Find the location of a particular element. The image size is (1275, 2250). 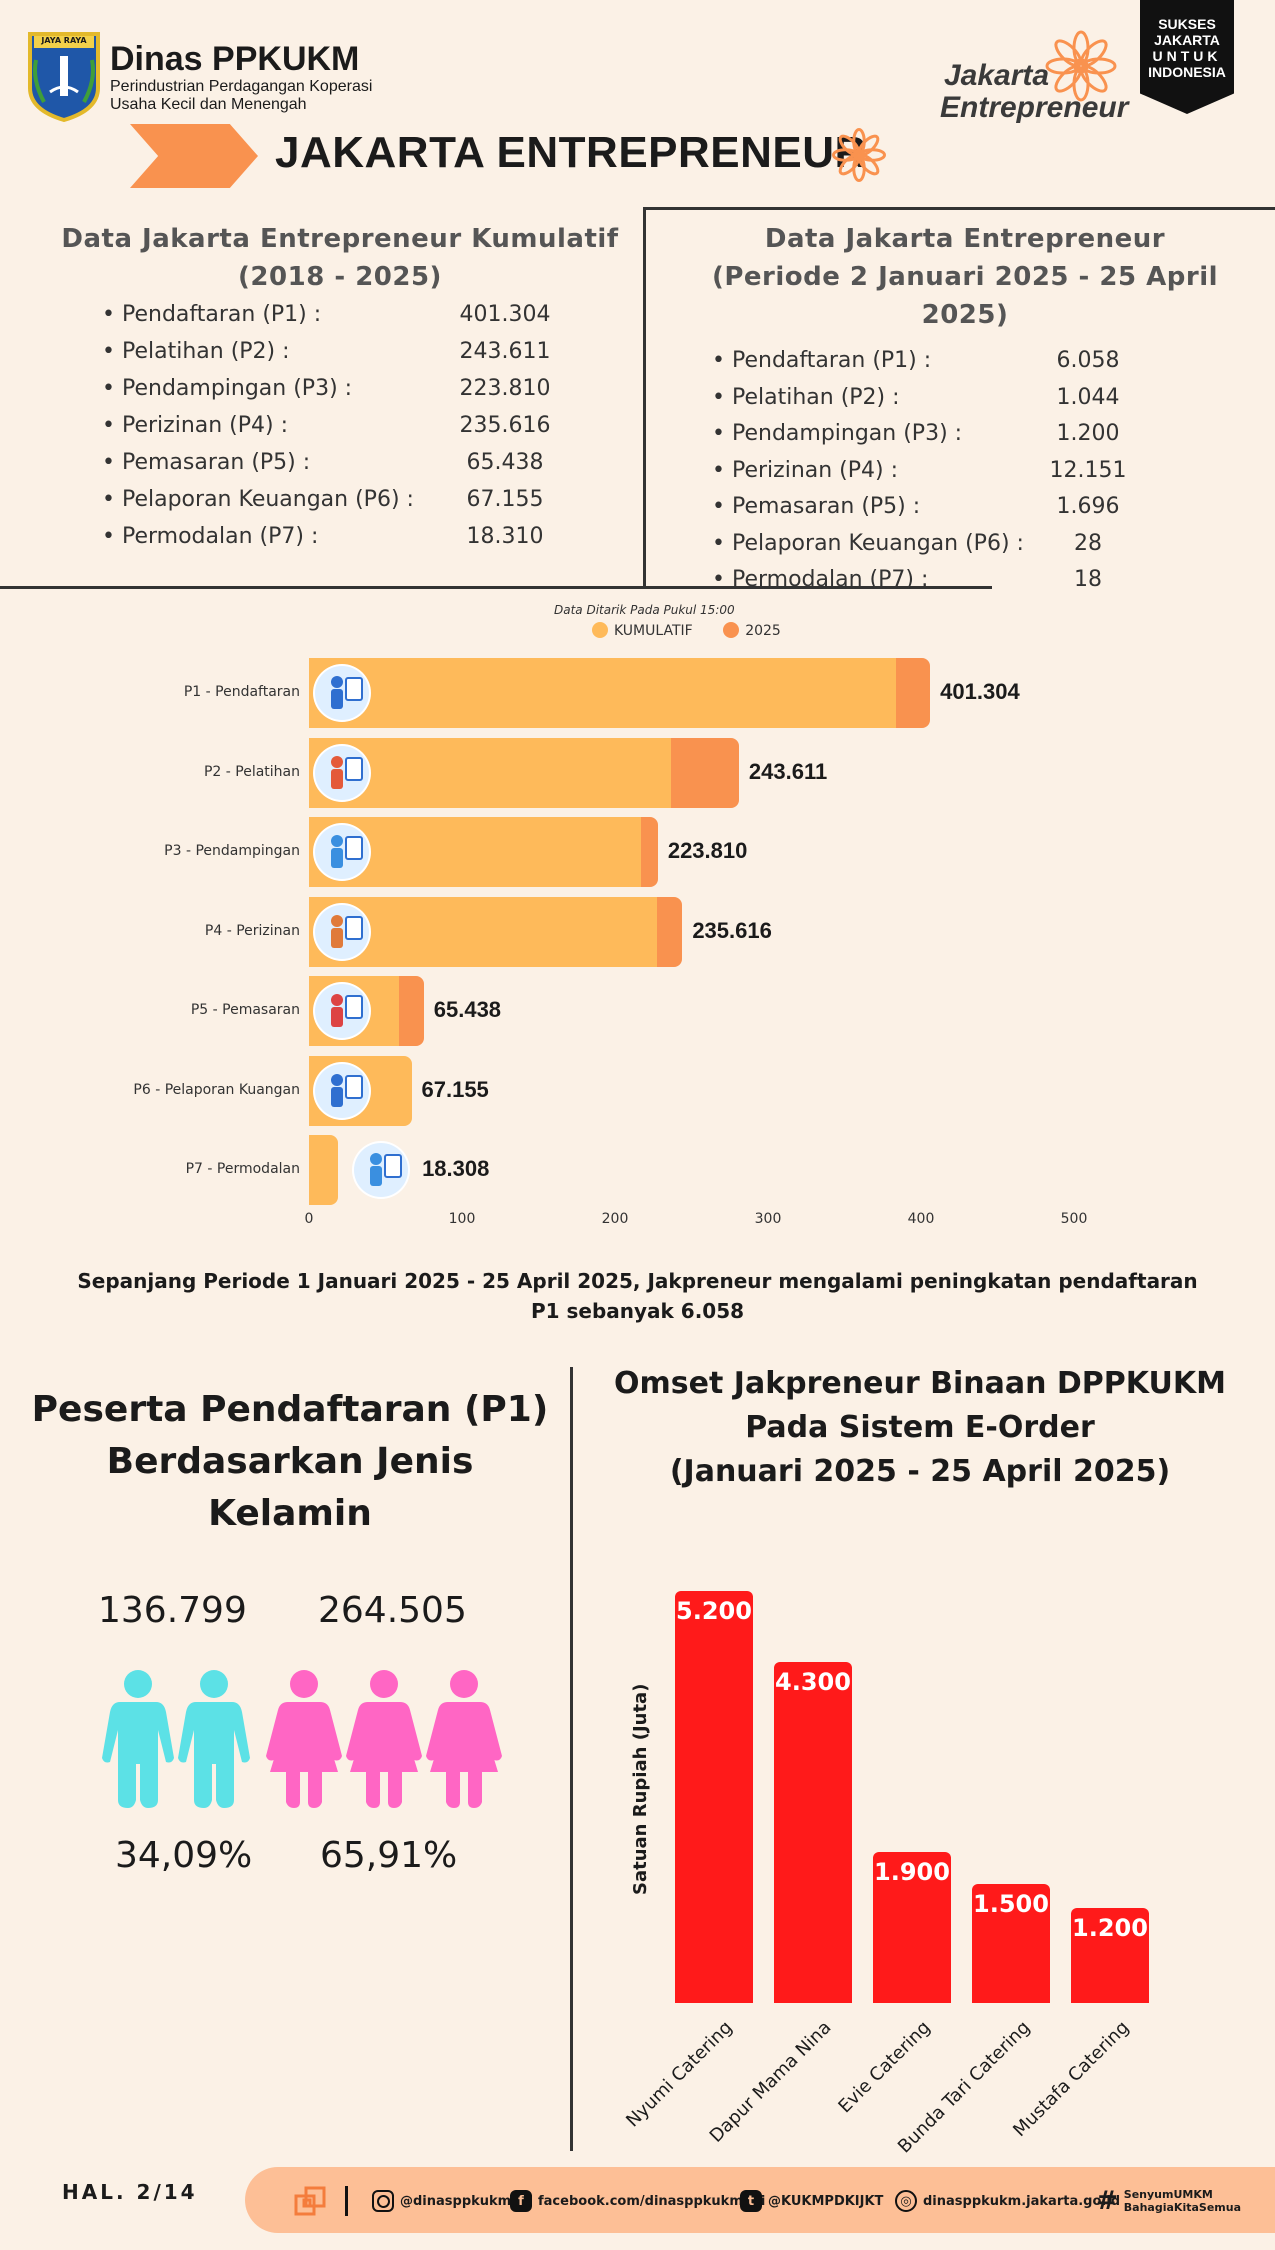

title-flower-icon is located at coordinates (859, 157).